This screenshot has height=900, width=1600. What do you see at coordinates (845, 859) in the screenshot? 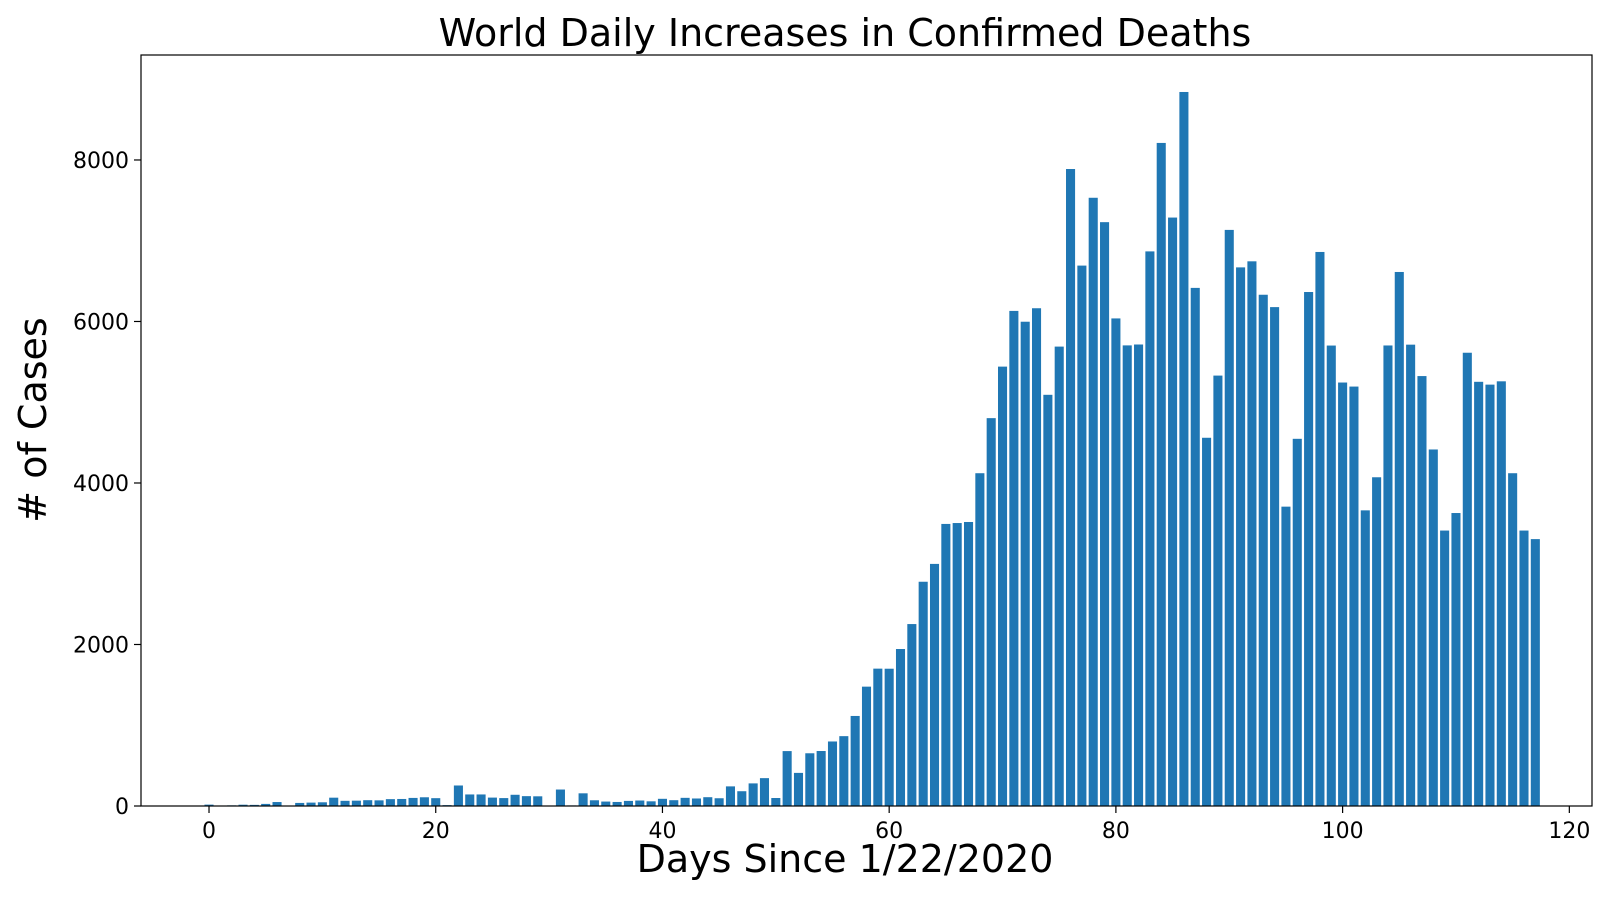
I see `x-axis-title: Days Since 1/22/2020` at bounding box center [845, 859].